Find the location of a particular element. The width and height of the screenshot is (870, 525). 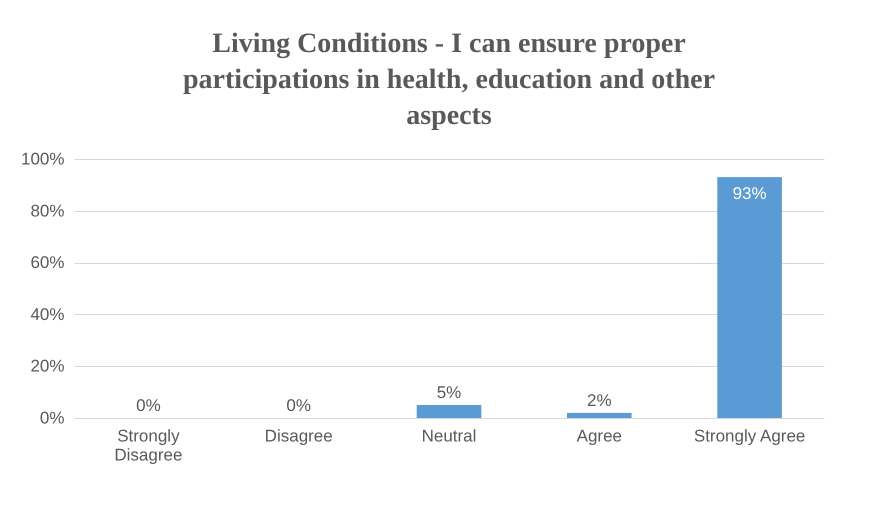

x-tick-label: Neutral is located at coordinates (449, 436).